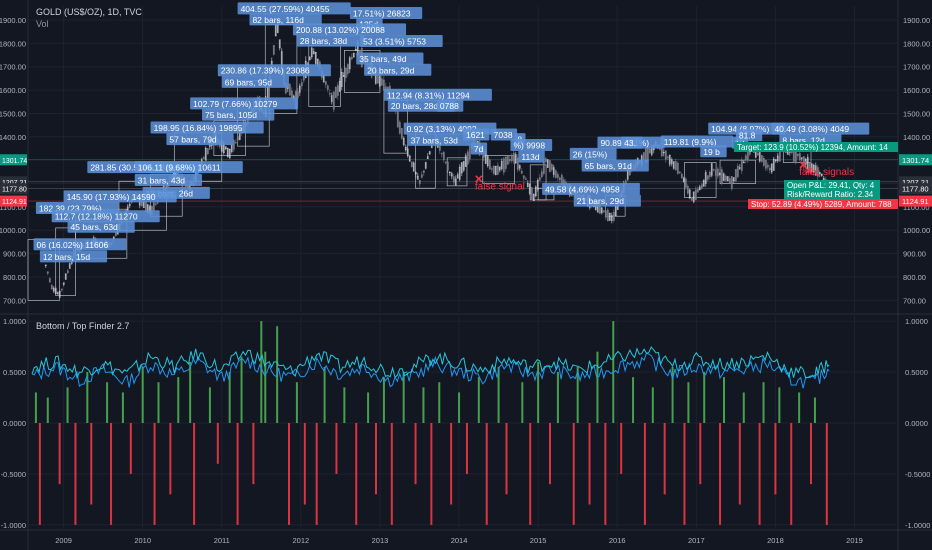 The height and width of the screenshot is (550, 932). Describe the element at coordinates (747, 136) in the screenshot. I see `measure-label: 81.8` at that location.